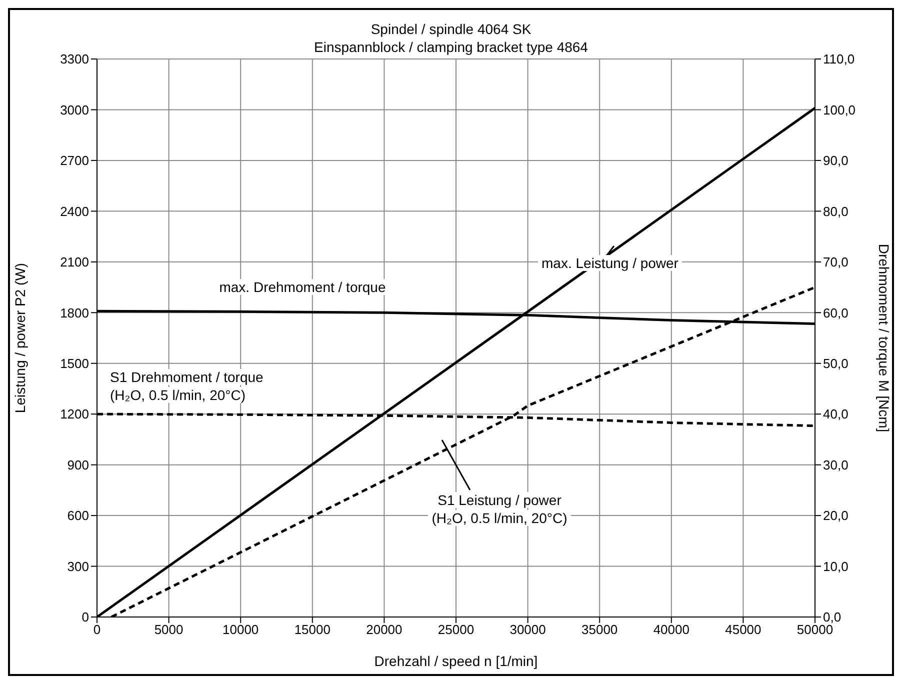 The height and width of the screenshot is (684, 902). Describe the element at coordinates (528, 630) in the screenshot. I see `x-tick-label: 30000` at that location.